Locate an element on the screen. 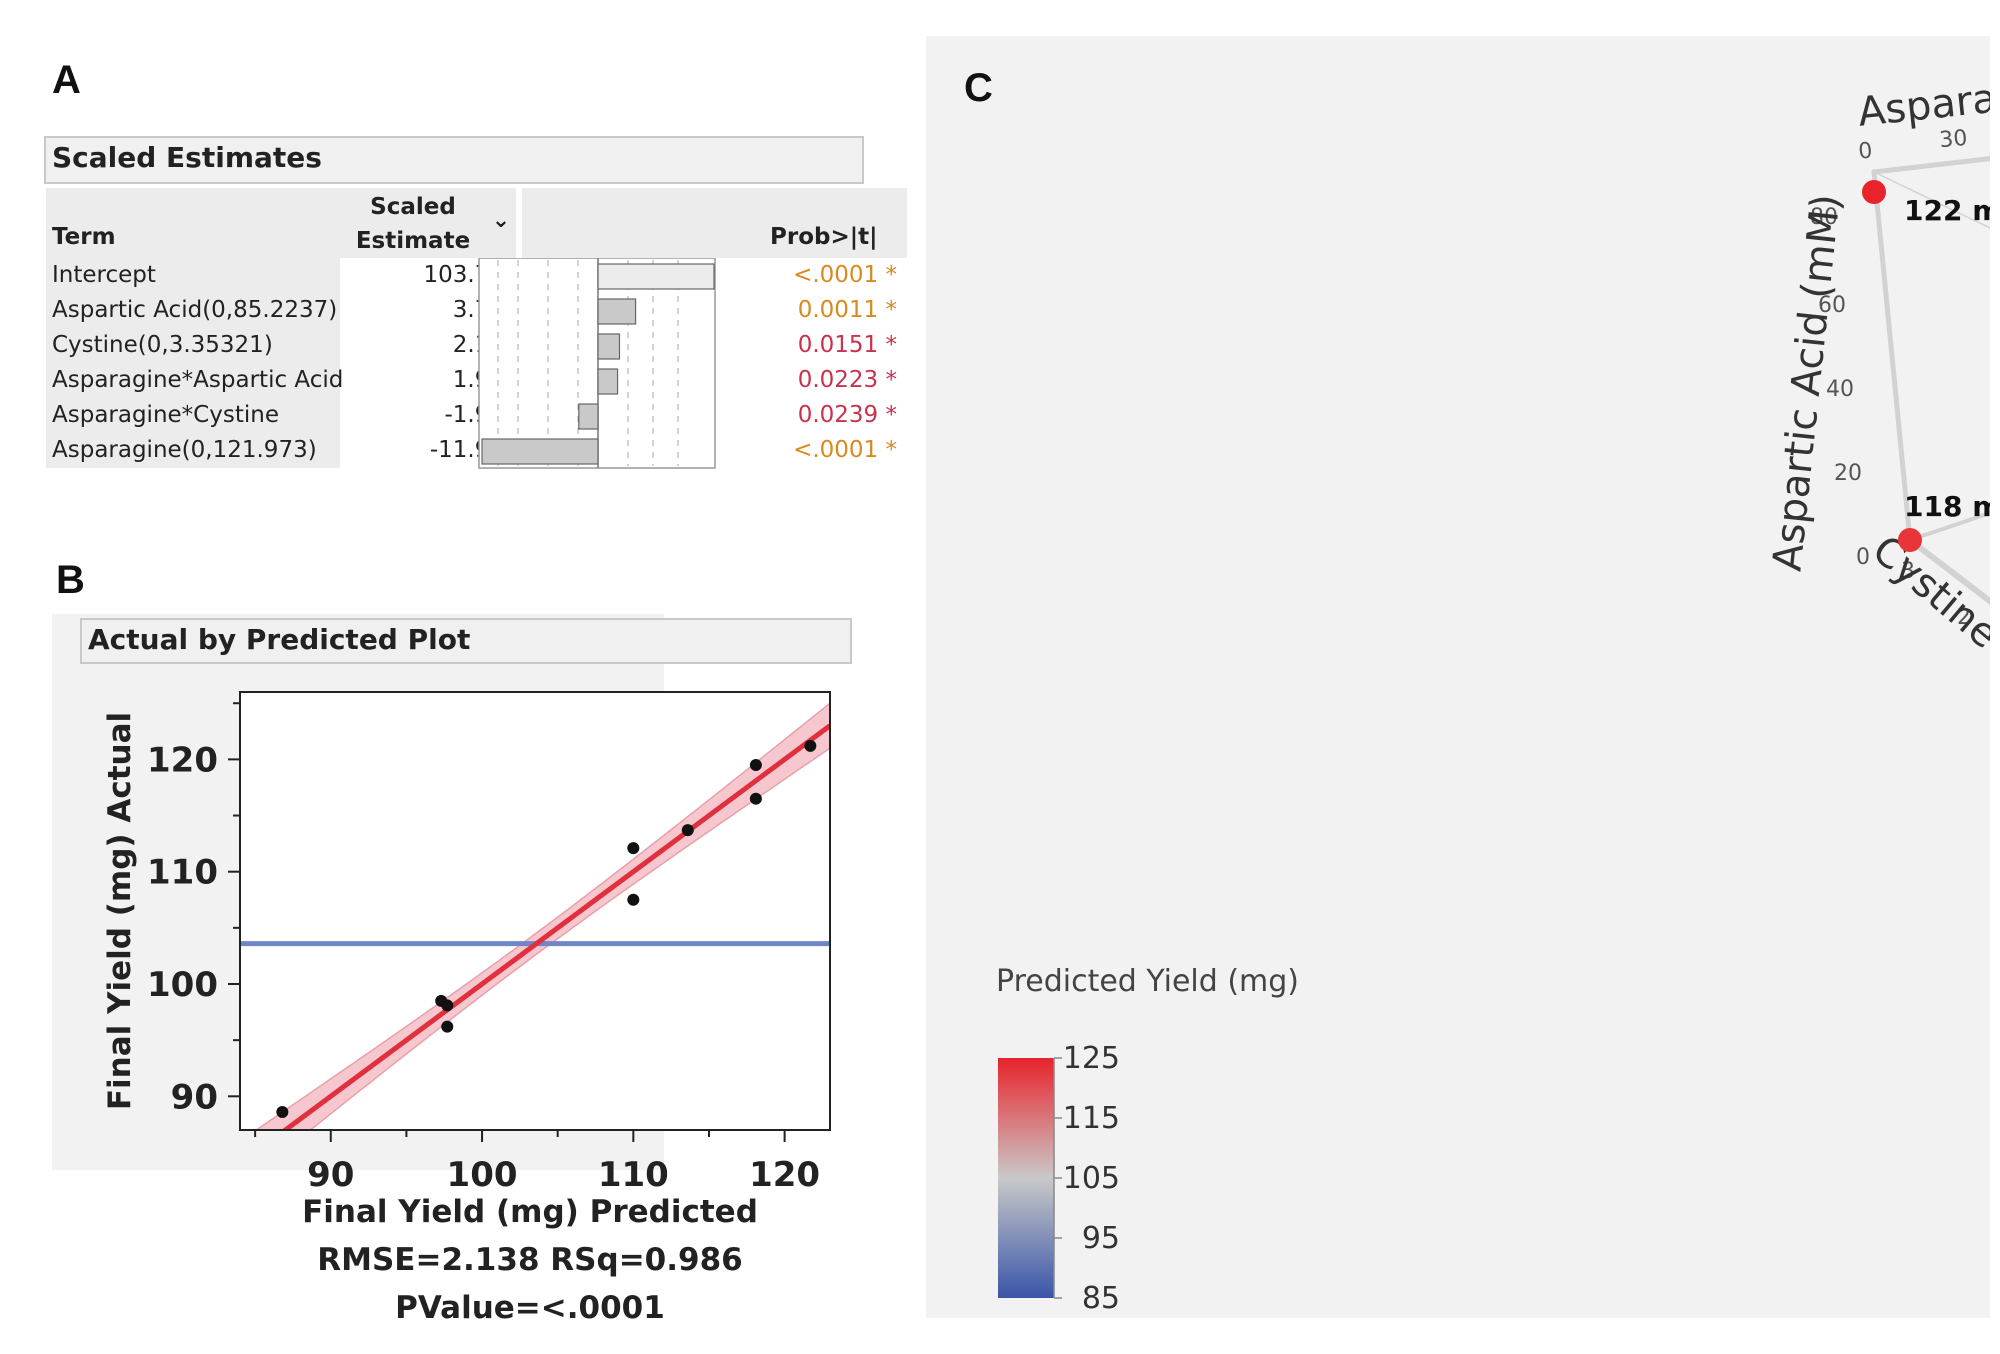  colorbar-tick-label: 125 is located at coordinates (1091, 1058).